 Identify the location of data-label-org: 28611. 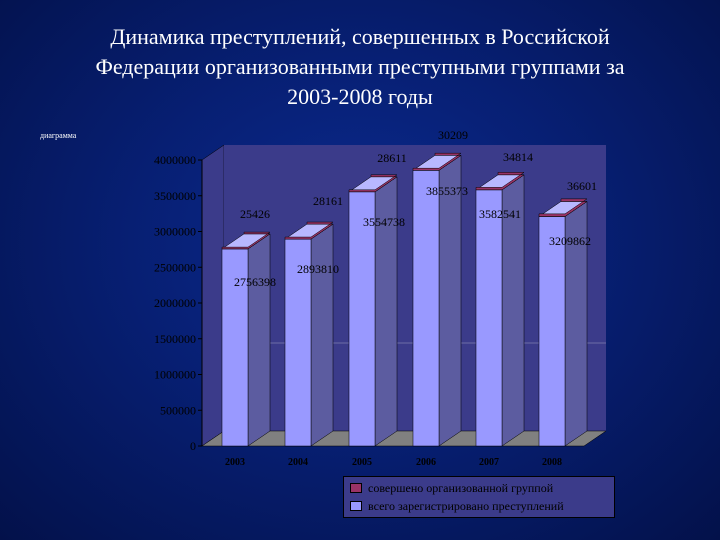
(392, 158).